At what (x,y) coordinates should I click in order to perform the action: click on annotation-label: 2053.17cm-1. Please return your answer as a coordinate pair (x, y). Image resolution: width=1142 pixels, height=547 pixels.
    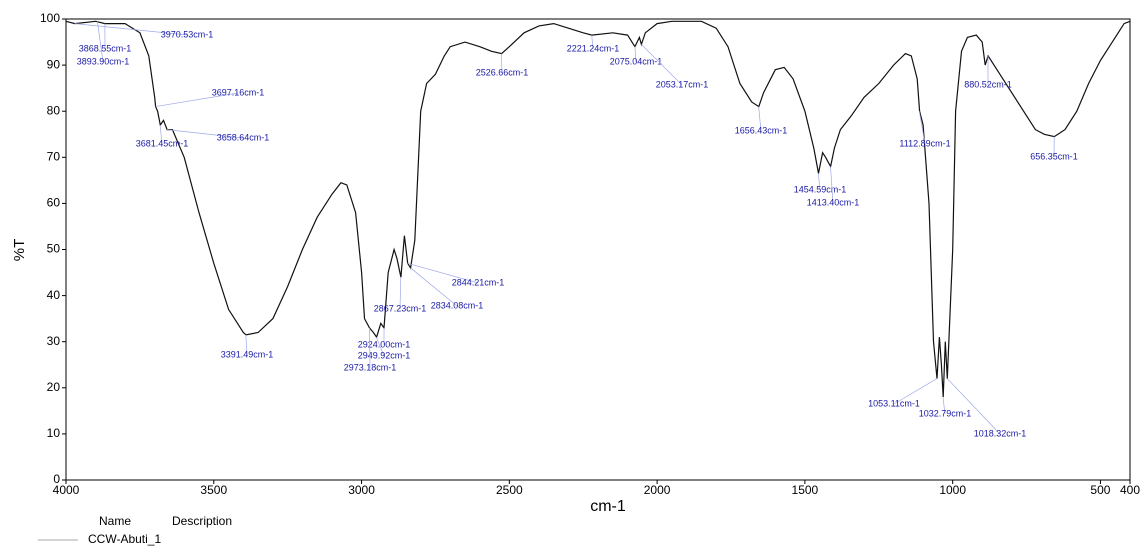
    Looking at the image, I should click on (682, 84).